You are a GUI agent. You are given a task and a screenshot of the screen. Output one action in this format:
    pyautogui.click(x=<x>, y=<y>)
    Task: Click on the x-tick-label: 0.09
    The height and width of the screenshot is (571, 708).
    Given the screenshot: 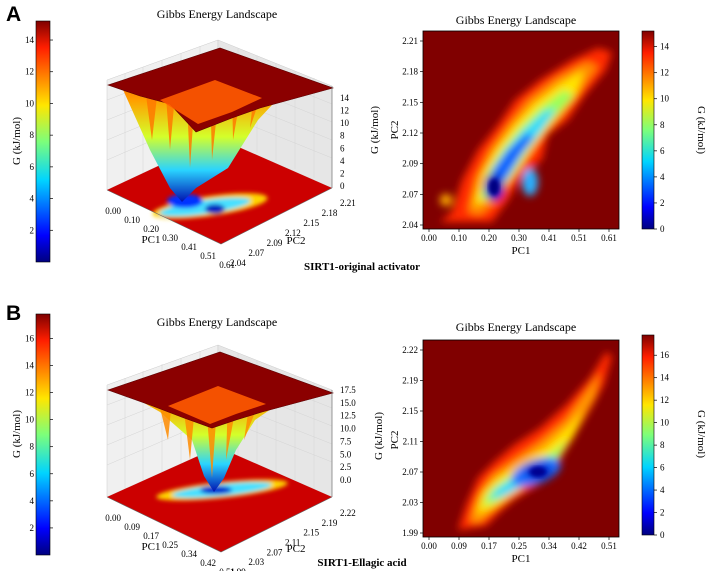 What is the action you would take?
    pyautogui.click(x=459, y=546)
    